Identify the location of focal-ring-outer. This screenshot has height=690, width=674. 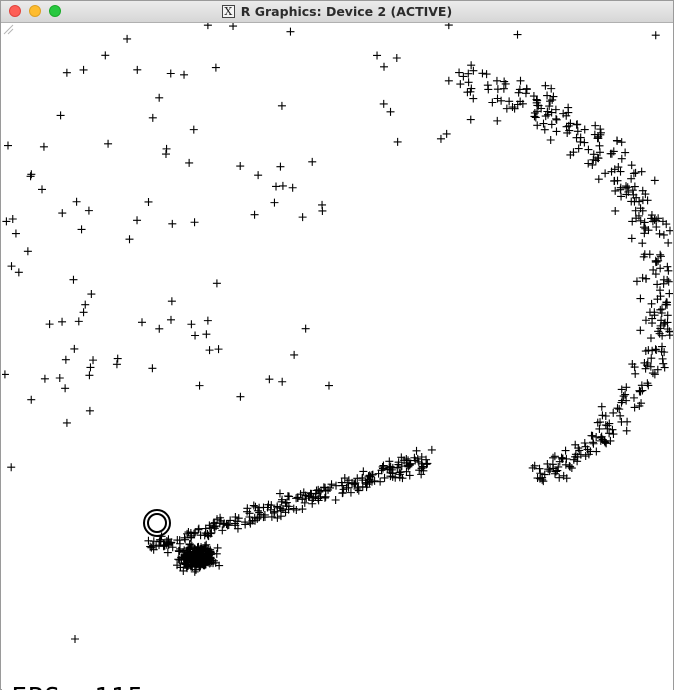
(157, 523).